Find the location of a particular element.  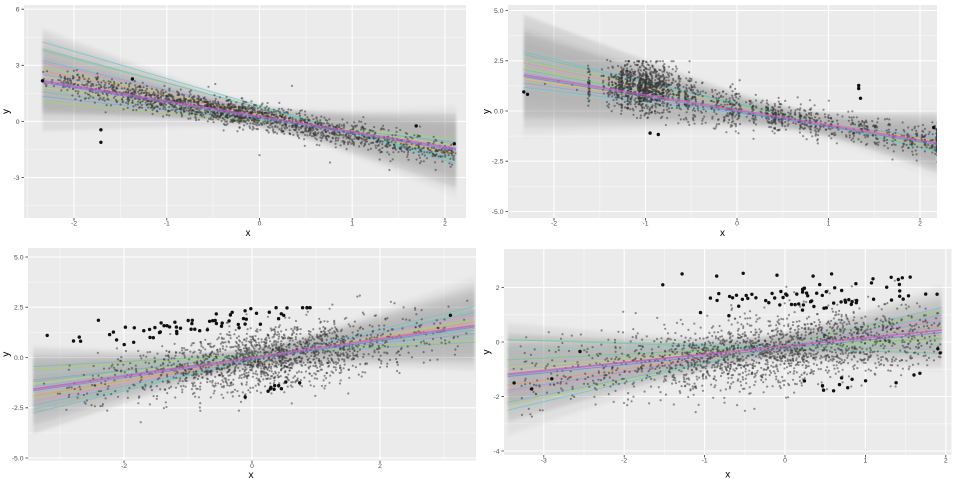

svg-text: 2.5 is located at coordinates (499, 61).